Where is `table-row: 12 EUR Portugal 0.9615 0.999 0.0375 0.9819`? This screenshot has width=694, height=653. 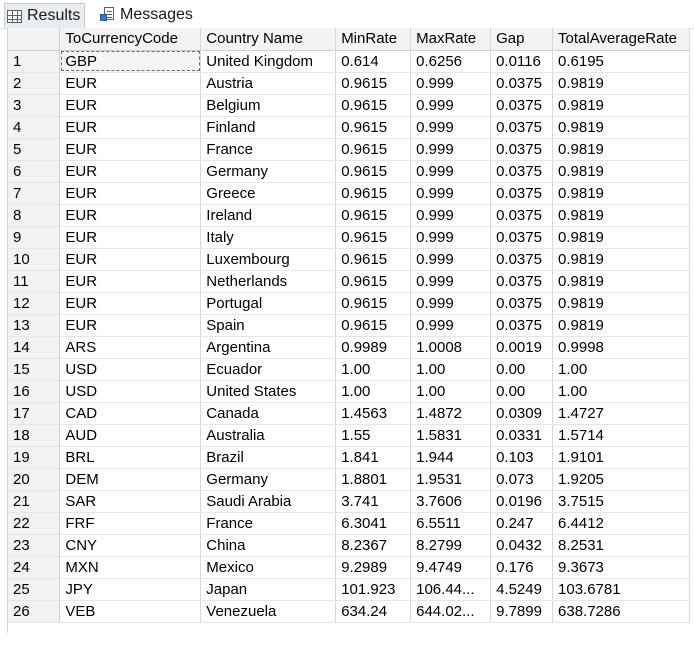
table-row: 12 EUR Portugal 0.9615 0.999 0.0375 0.9819 is located at coordinates (349, 303).